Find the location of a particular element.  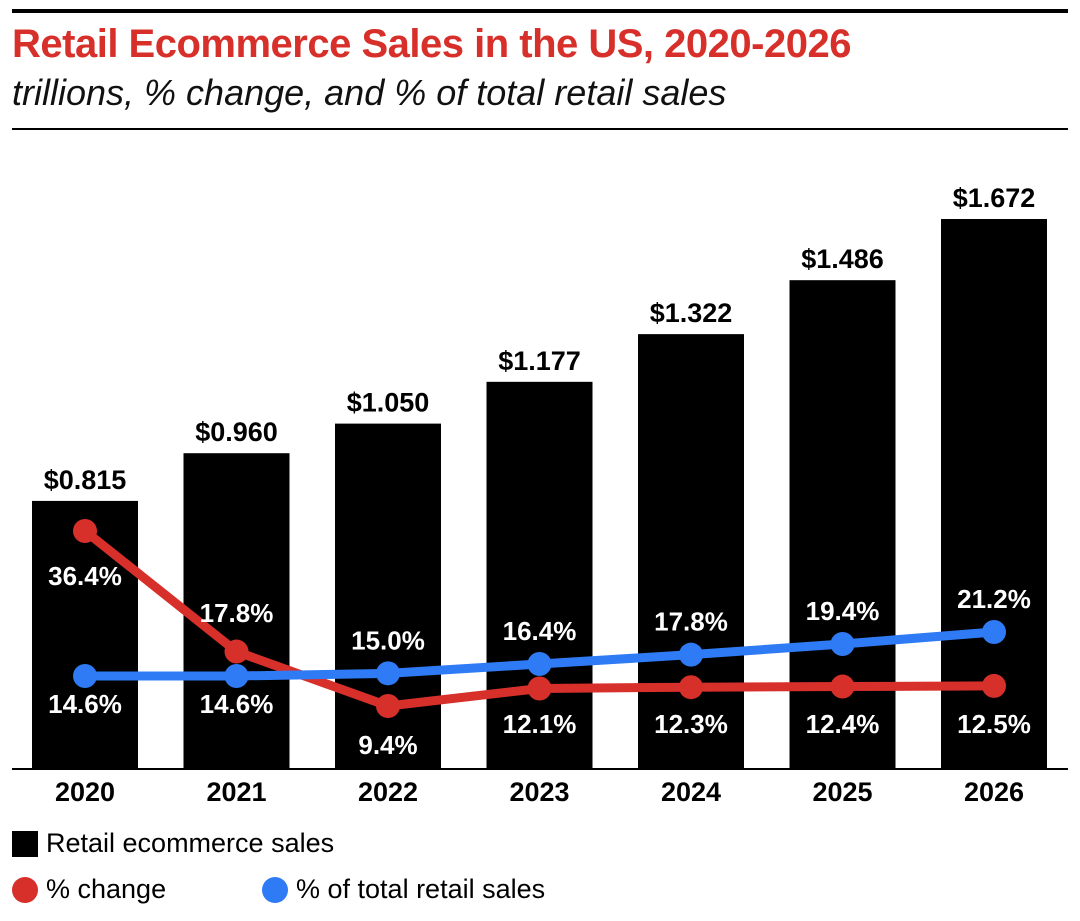

share-label-2023: 16.4% is located at coordinates (540, 631).